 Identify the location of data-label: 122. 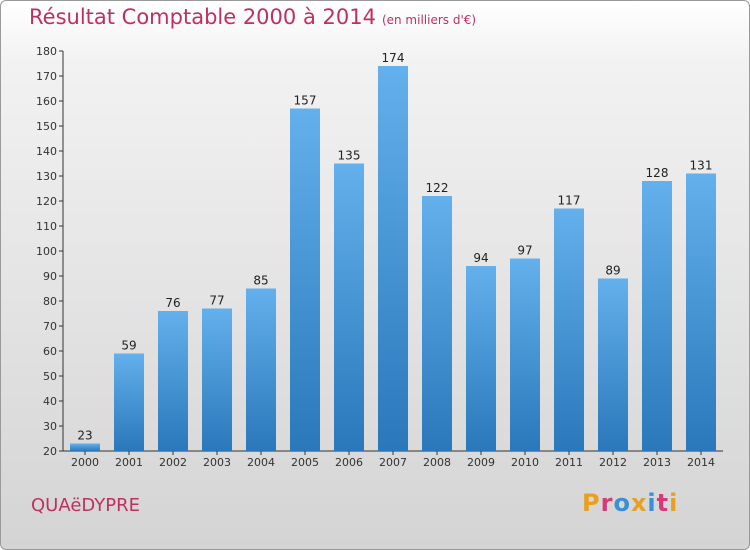
(437, 188).